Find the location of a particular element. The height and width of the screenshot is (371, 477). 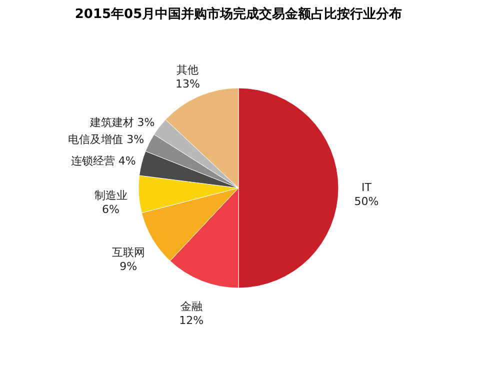

slice-label: 制造业 is located at coordinates (111, 195).